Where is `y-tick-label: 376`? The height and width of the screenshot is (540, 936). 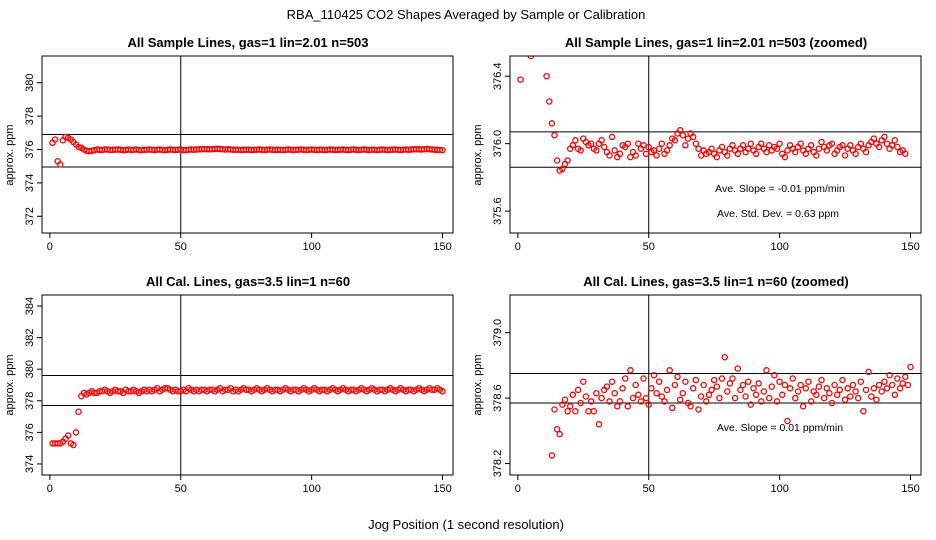
y-tick-label: 376 is located at coordinates (30, 432).